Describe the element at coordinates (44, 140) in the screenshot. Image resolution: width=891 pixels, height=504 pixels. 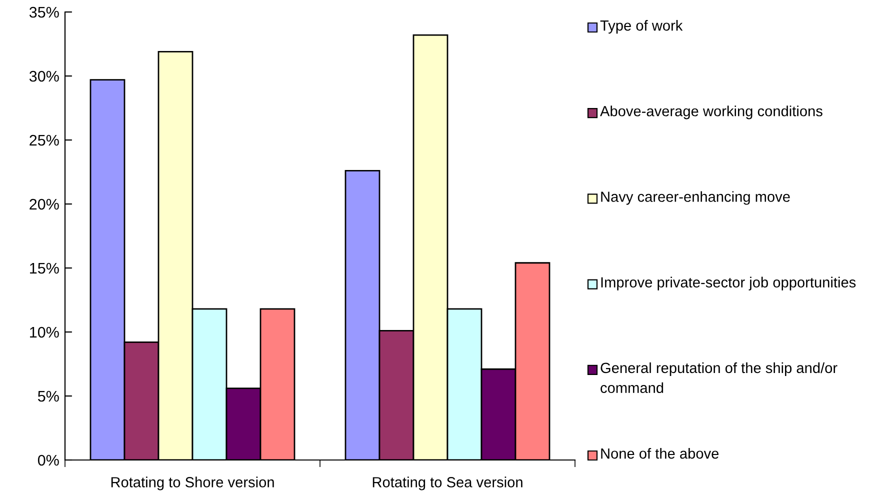
I see `y-tick-label: 25%` at that location.